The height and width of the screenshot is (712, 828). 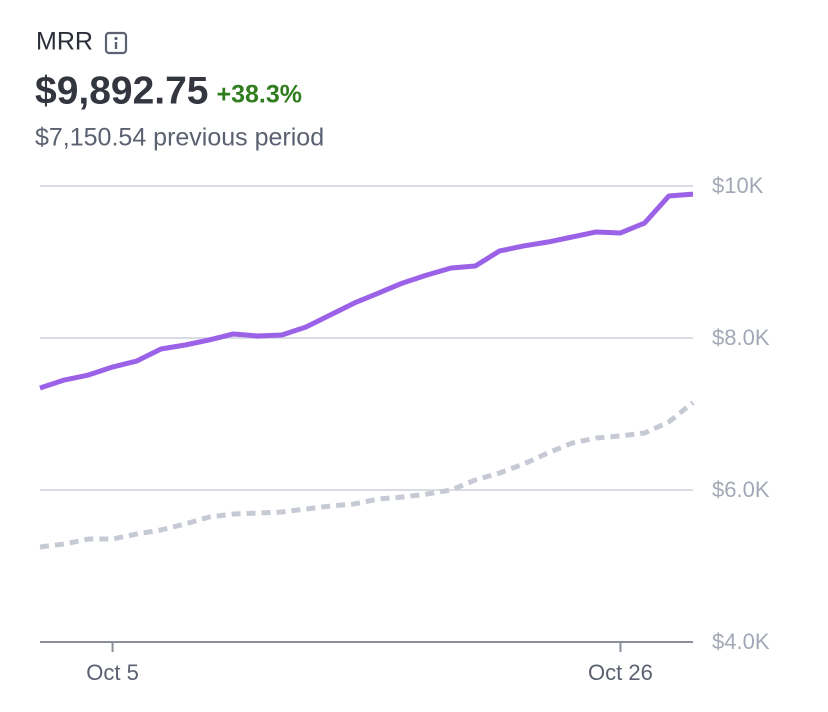 I want to click on change: +38.3%, so click(x=260, y=95).